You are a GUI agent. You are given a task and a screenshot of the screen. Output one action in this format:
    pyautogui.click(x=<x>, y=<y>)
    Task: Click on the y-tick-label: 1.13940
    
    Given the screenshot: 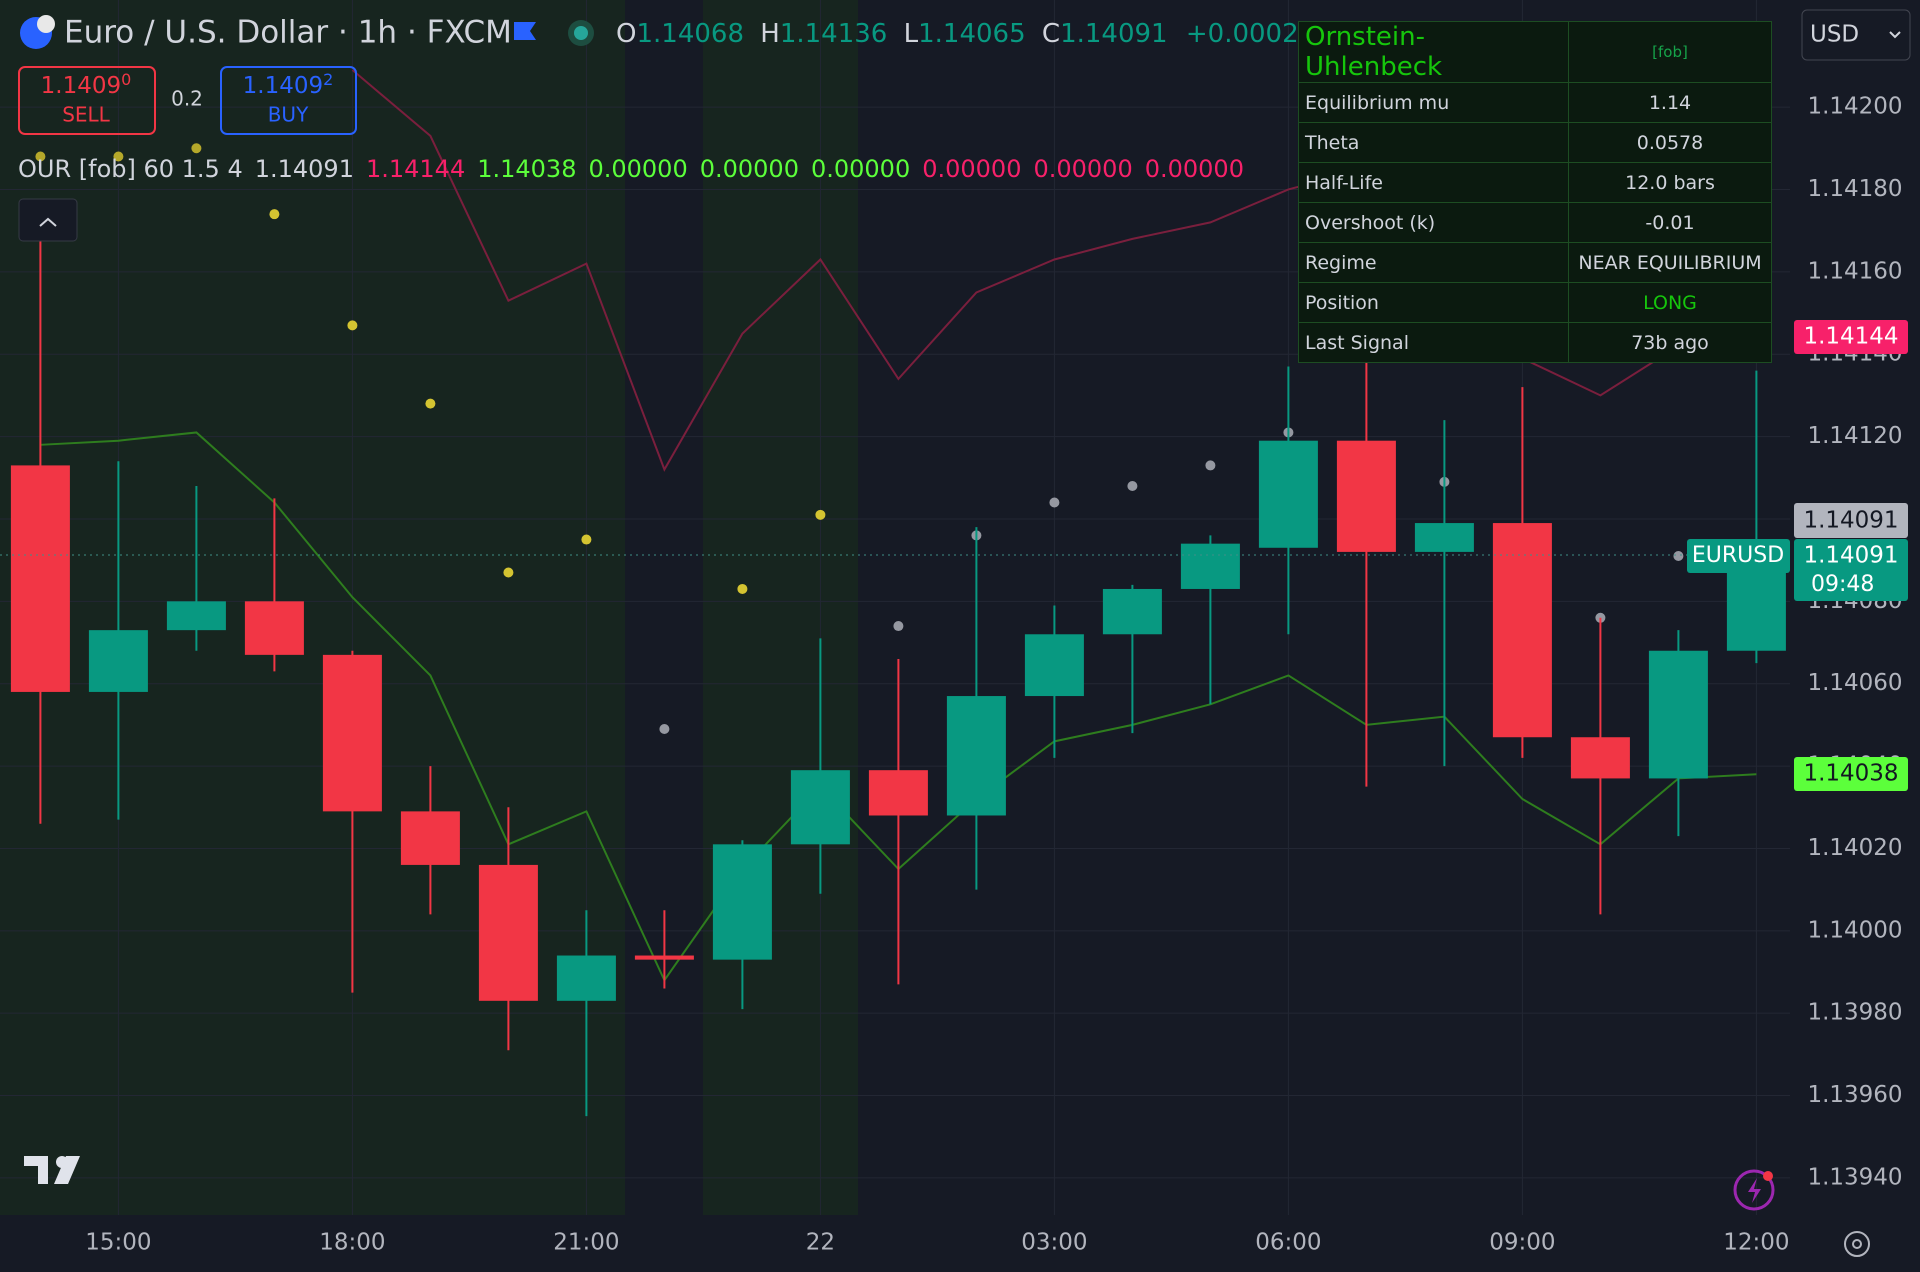 What is the action you would take?
    pyautogui.click(x=1854, y=1177)
    